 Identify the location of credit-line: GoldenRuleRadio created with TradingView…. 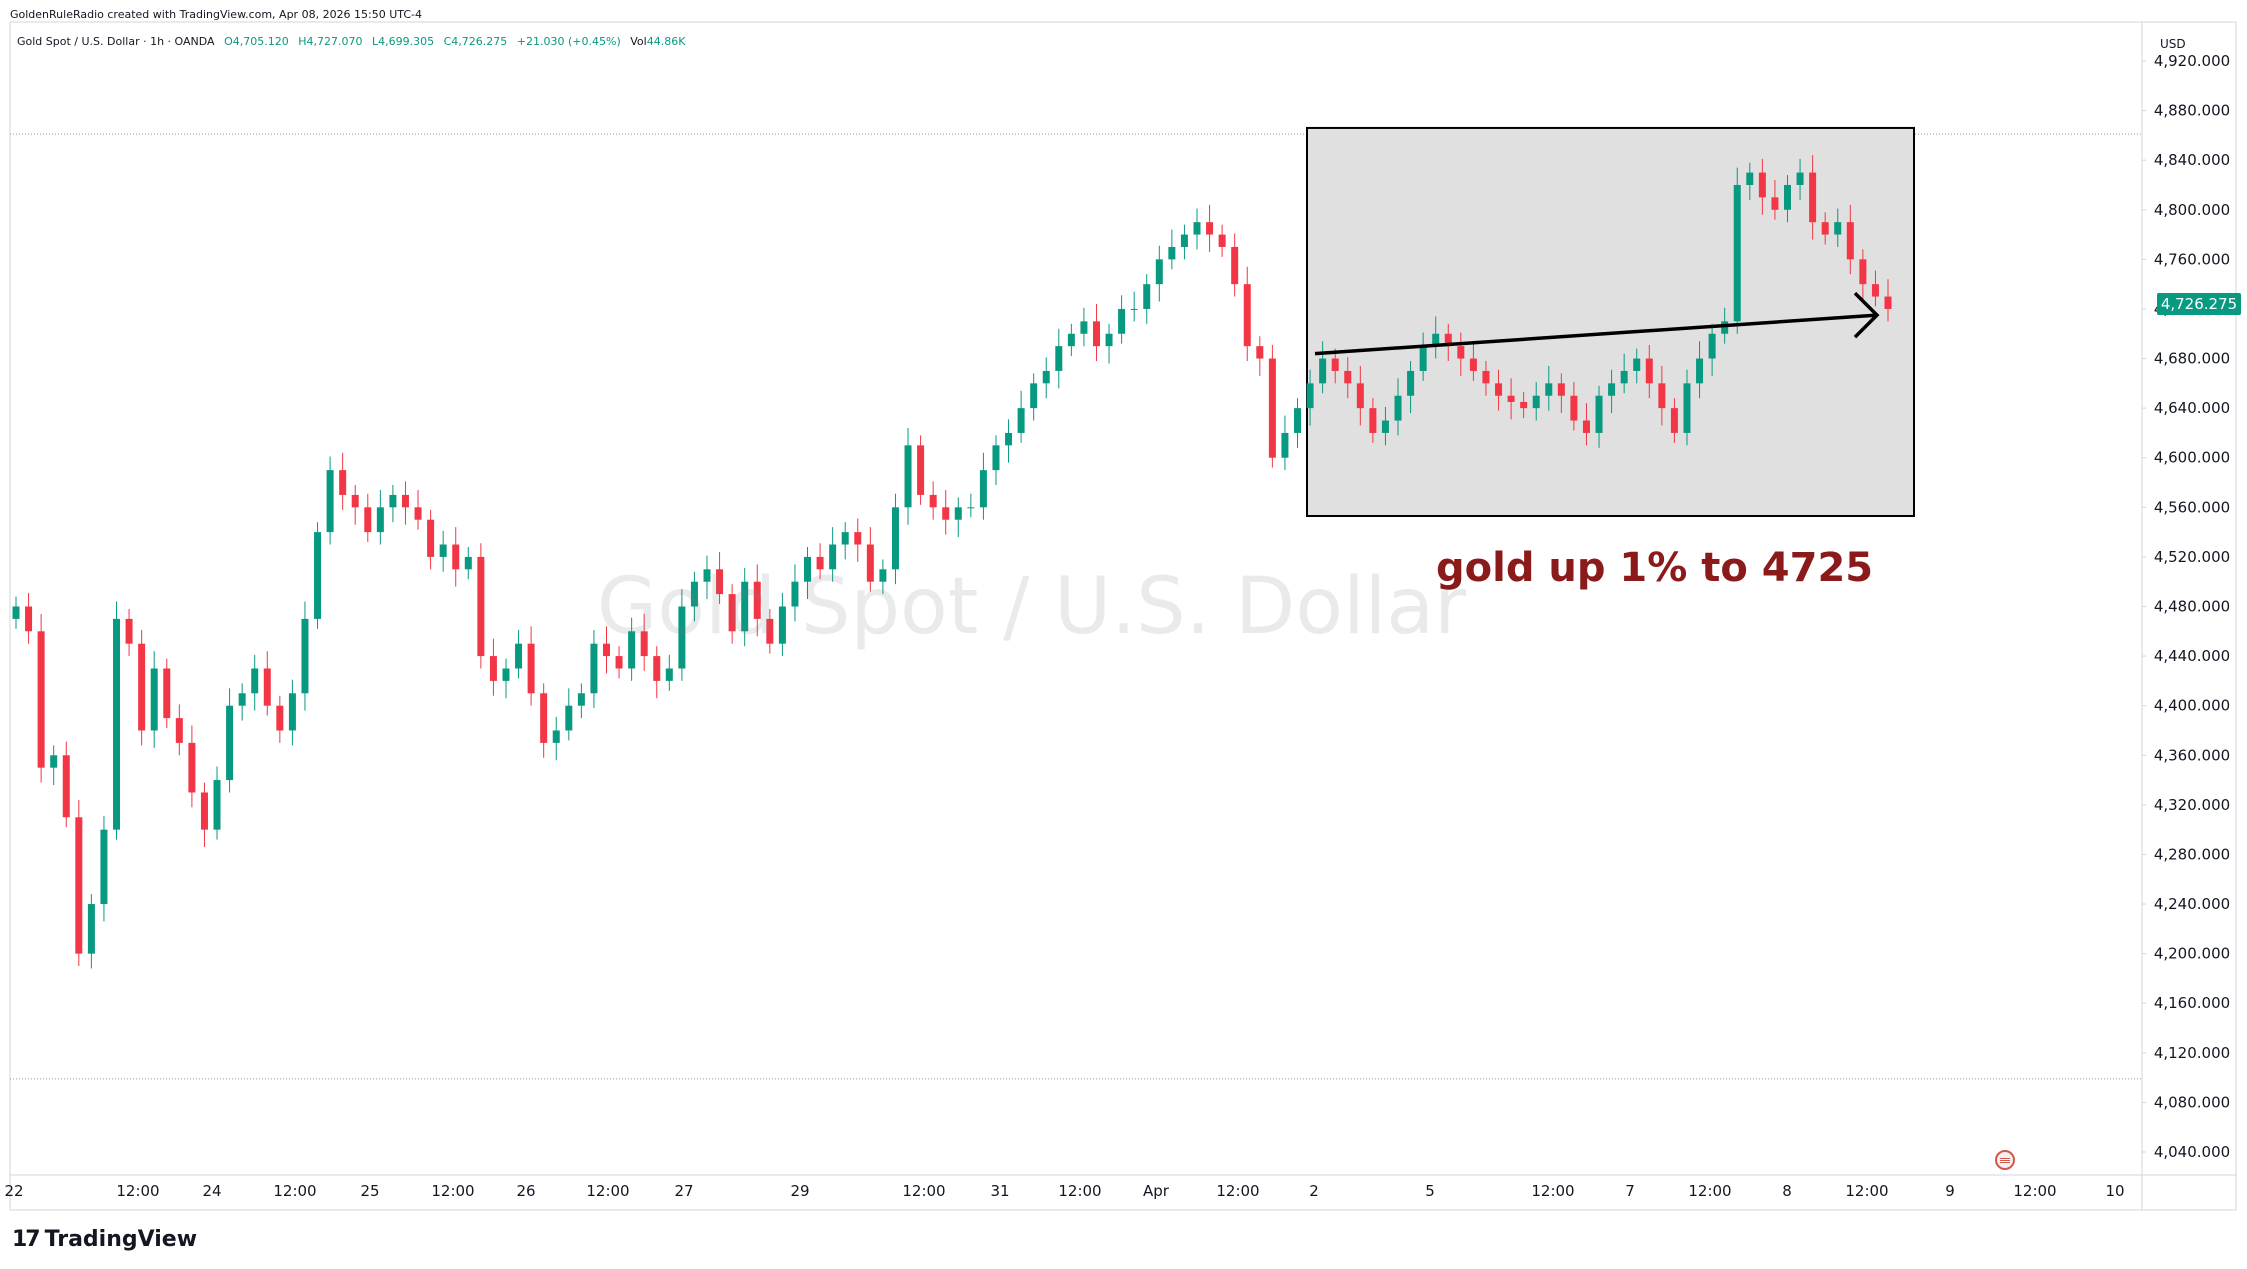
(216, 14).